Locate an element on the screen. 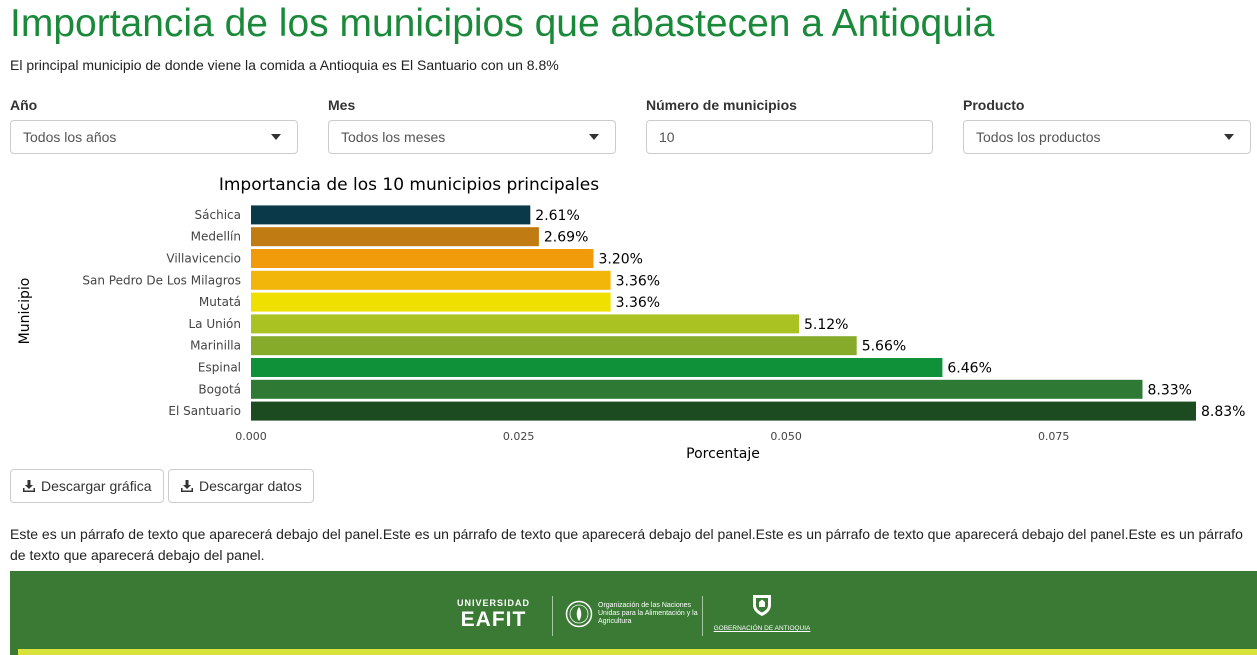 Image resolution: width=1257 pixels, height=655 pixels. month-filter-label: Mes is located at coordinates (342, 105).